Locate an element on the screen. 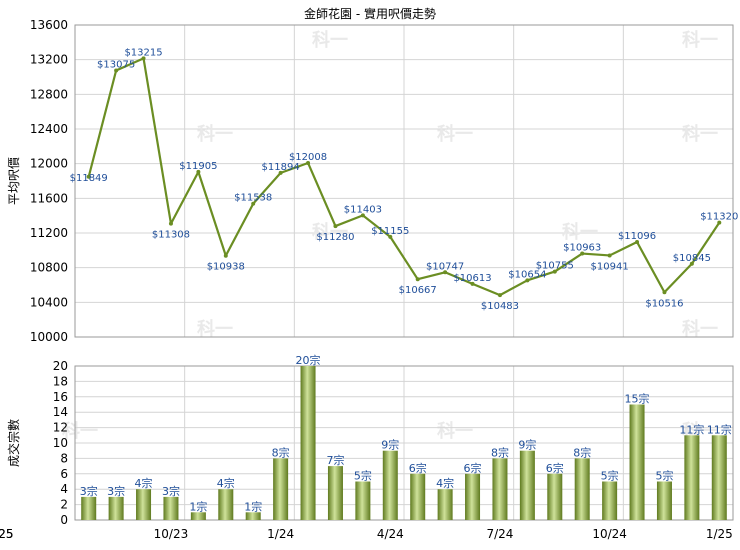 The image size is (740, 550). price-data-label: $10613 is located at coordinates (472, 278).